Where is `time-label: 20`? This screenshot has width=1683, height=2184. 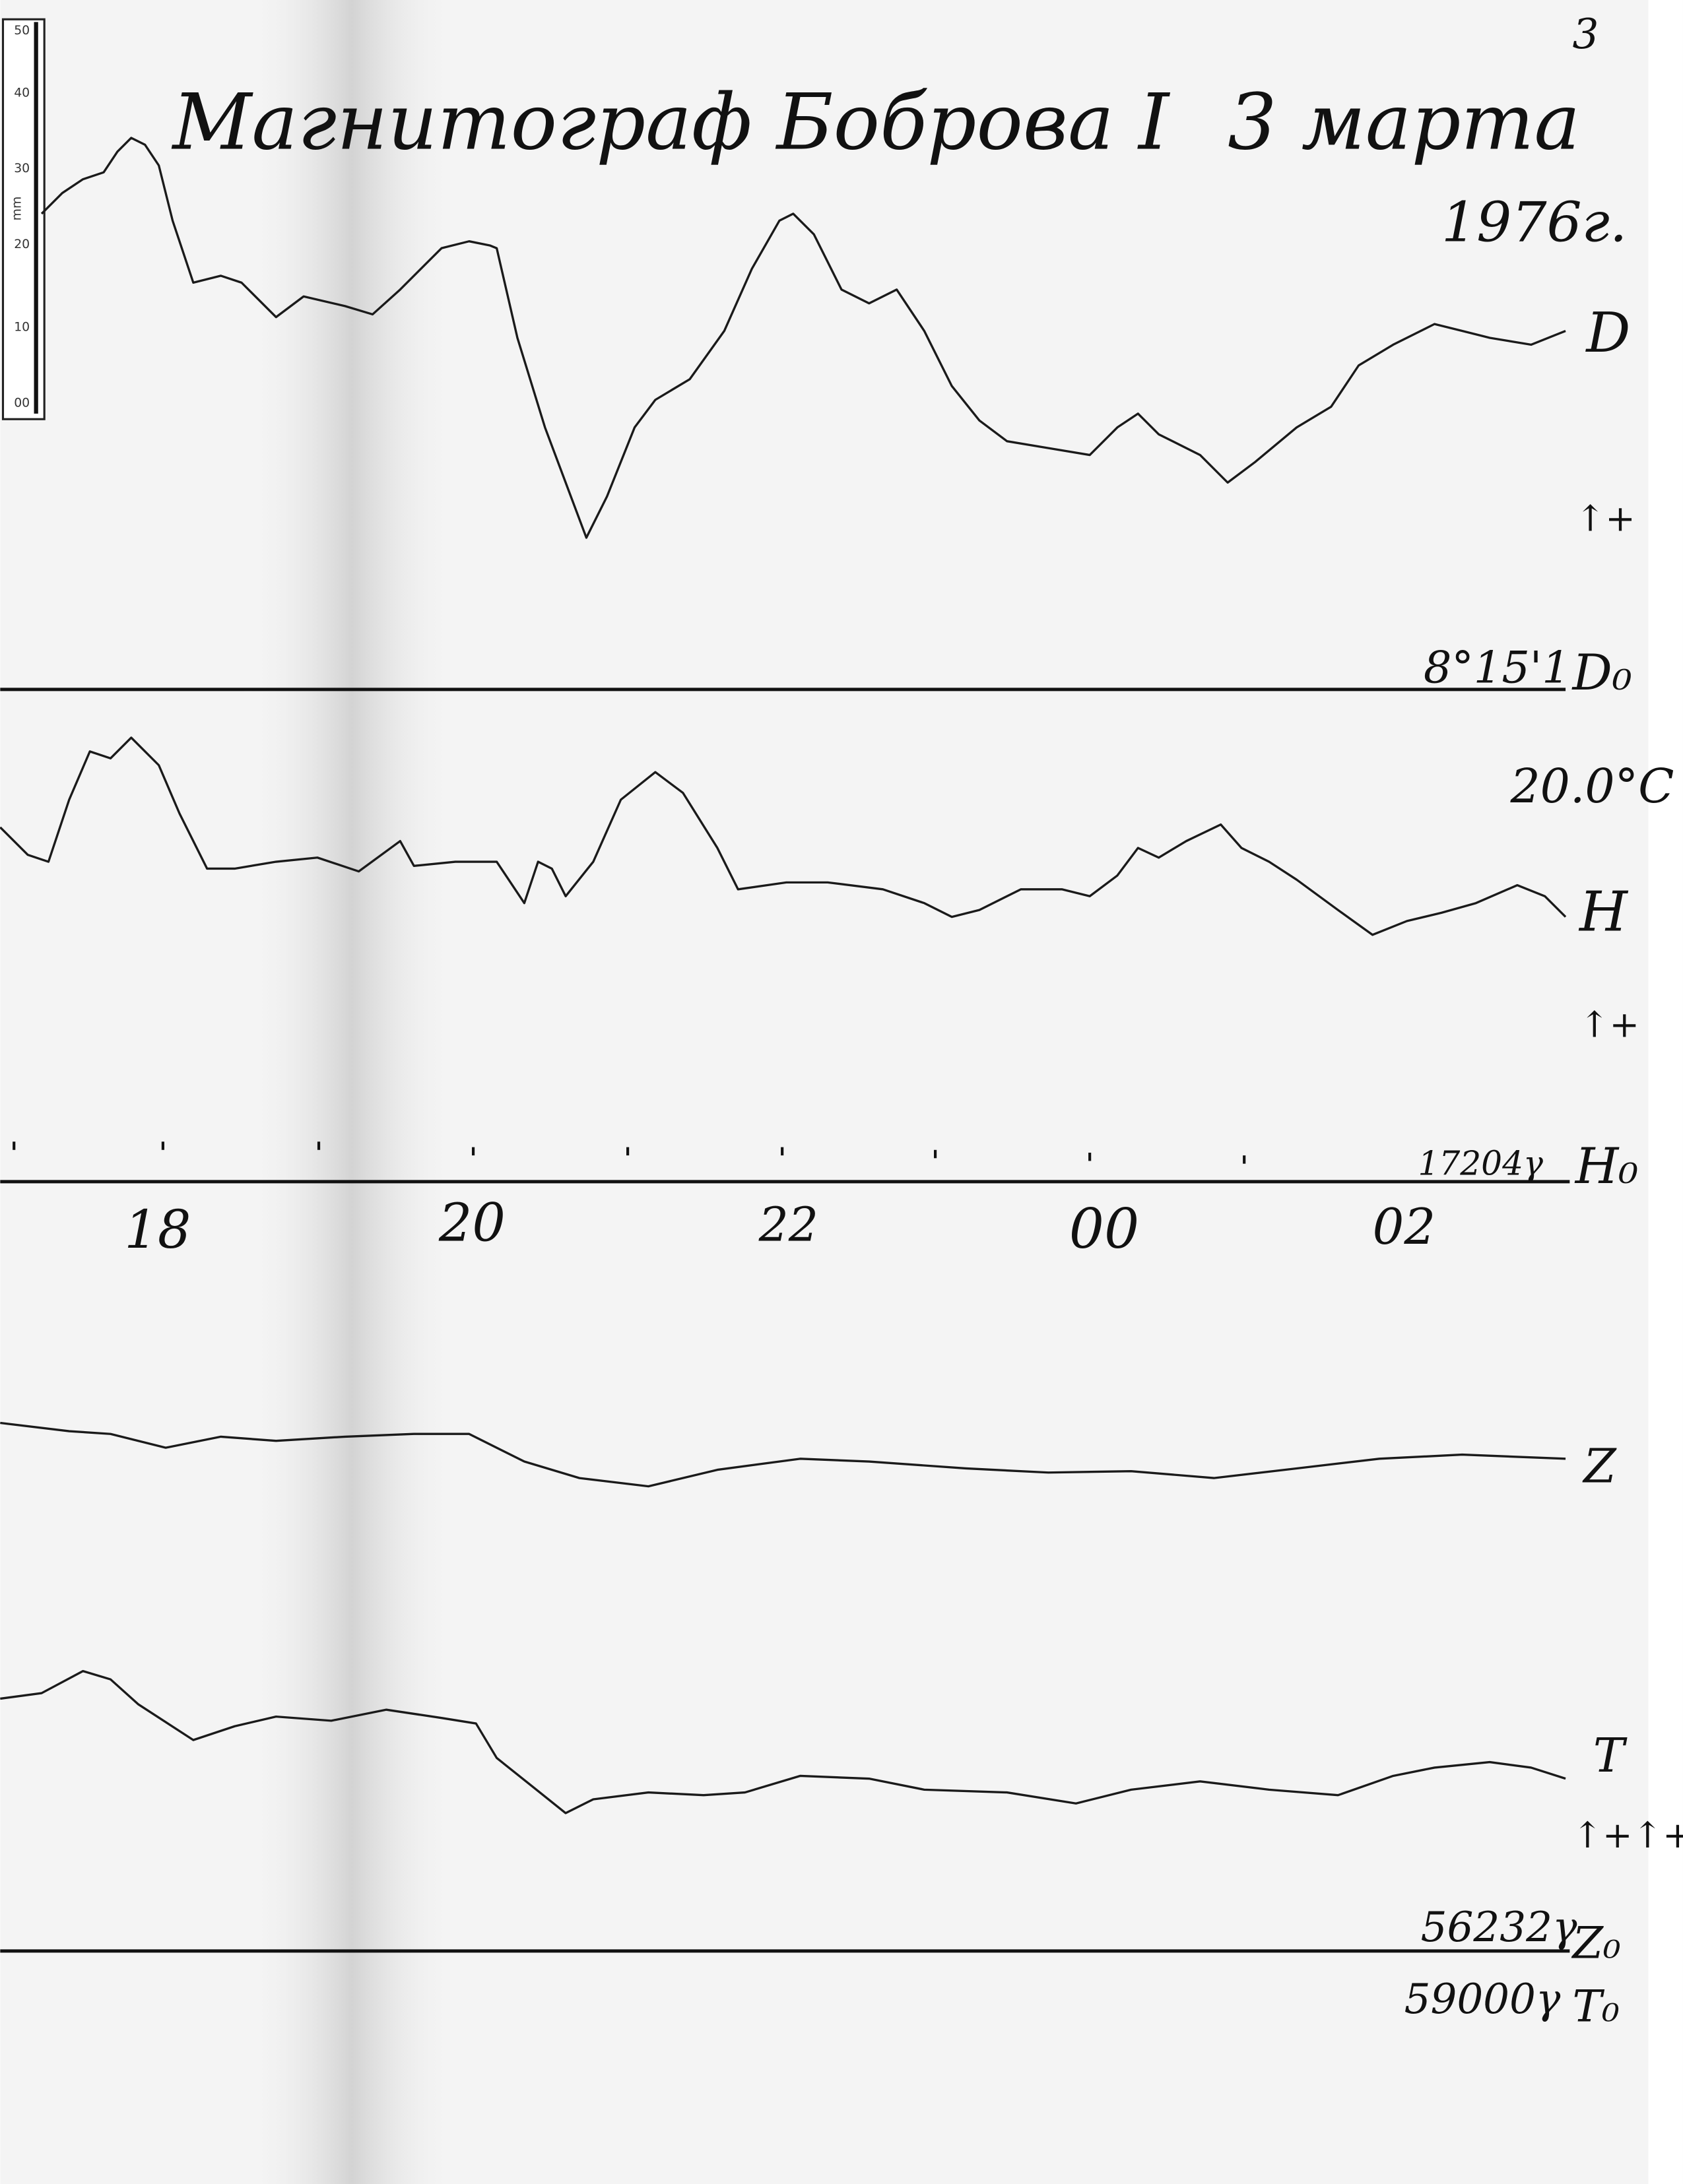
time-label: 20 is located at coordinates (472, 1223).